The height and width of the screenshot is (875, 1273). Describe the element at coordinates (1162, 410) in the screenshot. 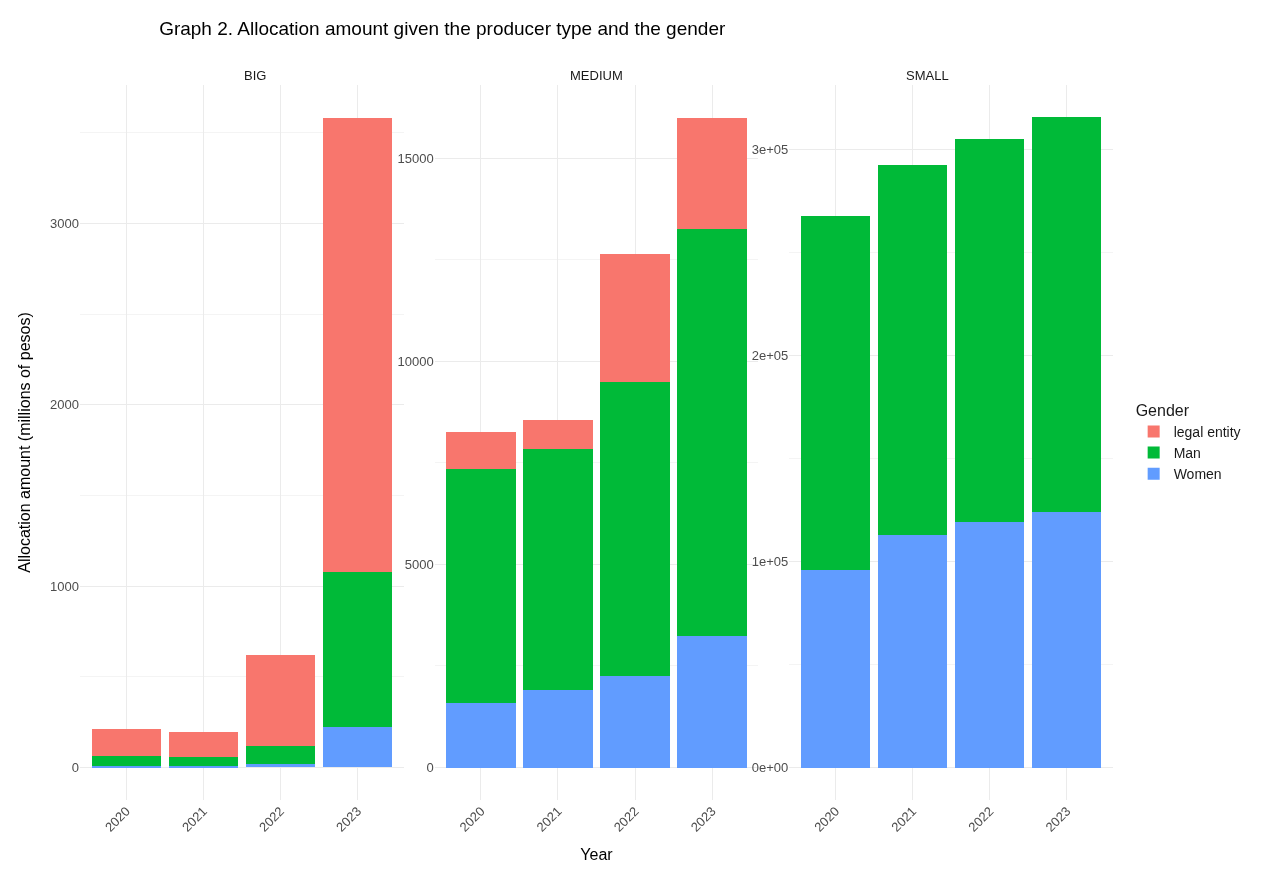

I see `legend-title: Gender` at that location.